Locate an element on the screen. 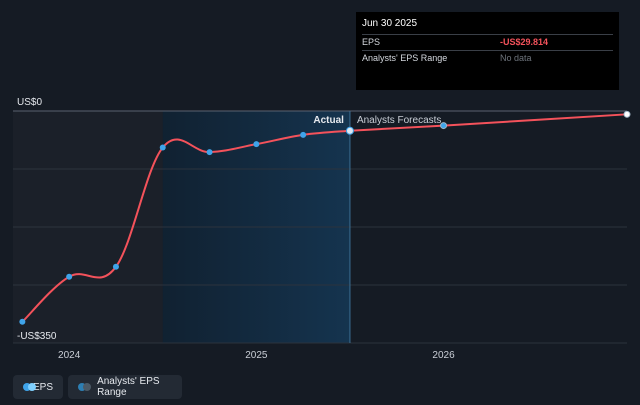 Image resolution: width=640 pixels, height=405 pixels. tooltip-row-range: Analysts' EPS Range No data is located at coordinates (487, 58).